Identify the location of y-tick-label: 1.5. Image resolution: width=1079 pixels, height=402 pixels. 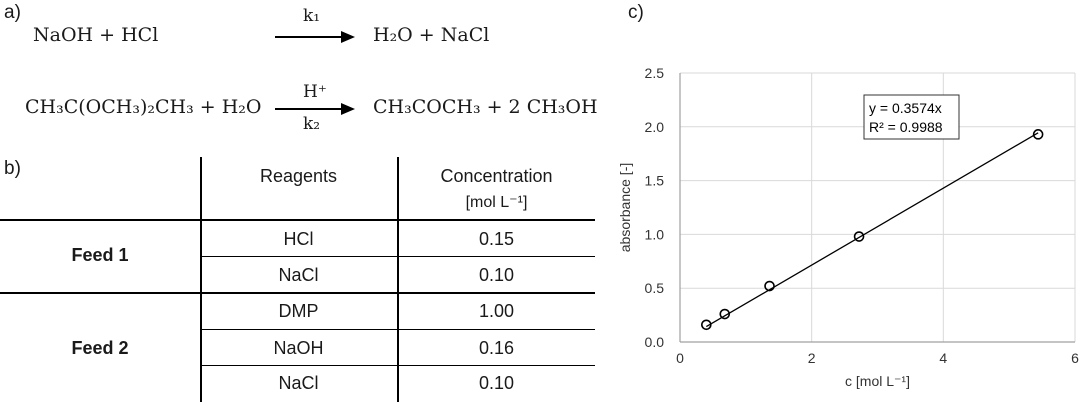
(655, 181).